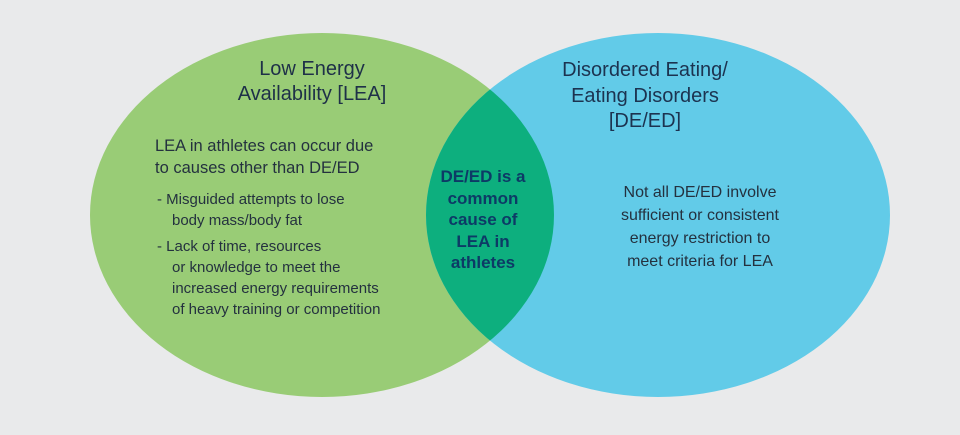 This screenshot has height=435, width=960. I want to click on lea-title-line-2: Availability [LEA], so click(312, 94).